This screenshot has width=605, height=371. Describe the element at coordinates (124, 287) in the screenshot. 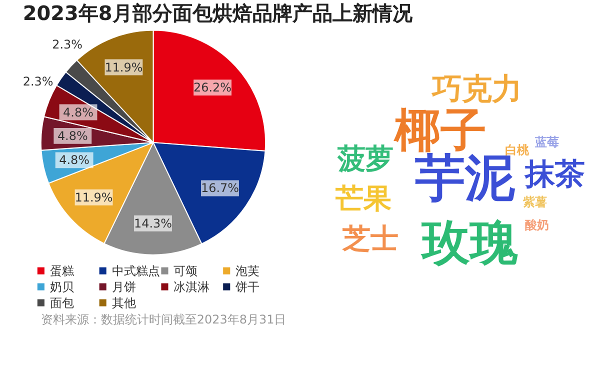

I see `legend-label: 月饼` at that location.